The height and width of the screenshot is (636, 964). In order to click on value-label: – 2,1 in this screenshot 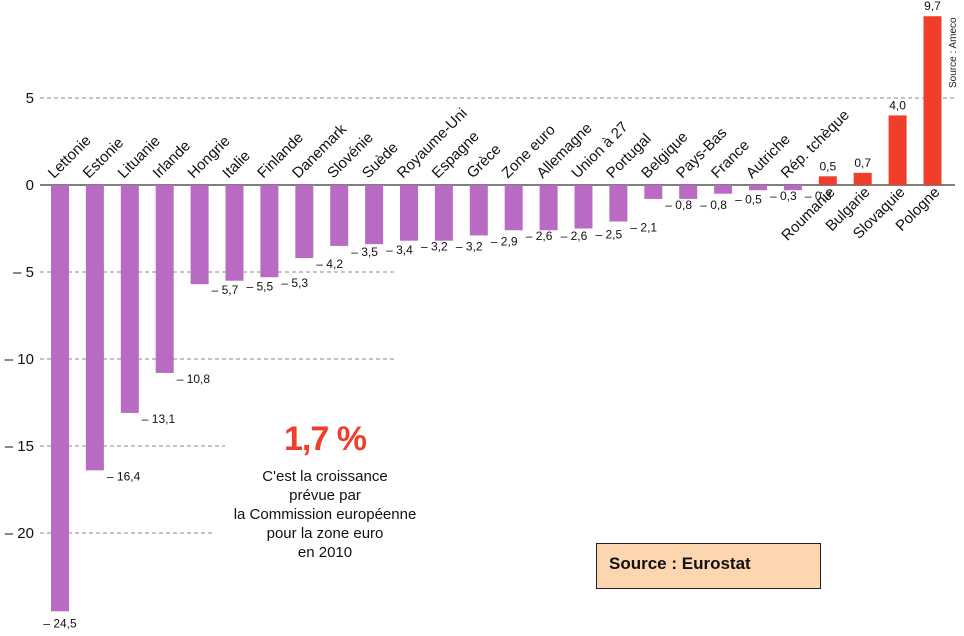, I will do `click(643, 228)`.